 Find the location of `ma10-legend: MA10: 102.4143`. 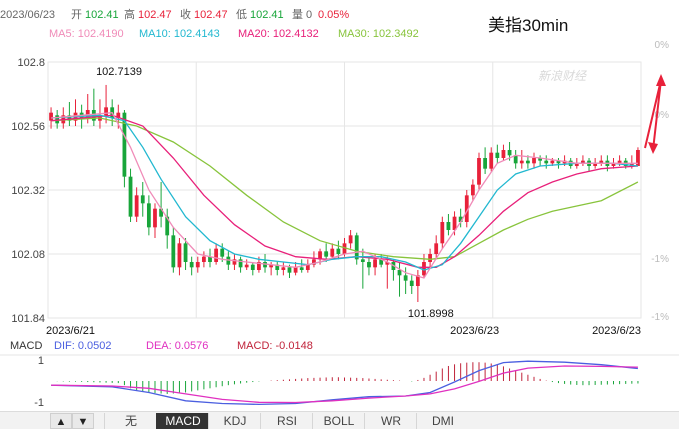

ma10-legend: MA10: 102.4143 is located at coordinates (179, 34).